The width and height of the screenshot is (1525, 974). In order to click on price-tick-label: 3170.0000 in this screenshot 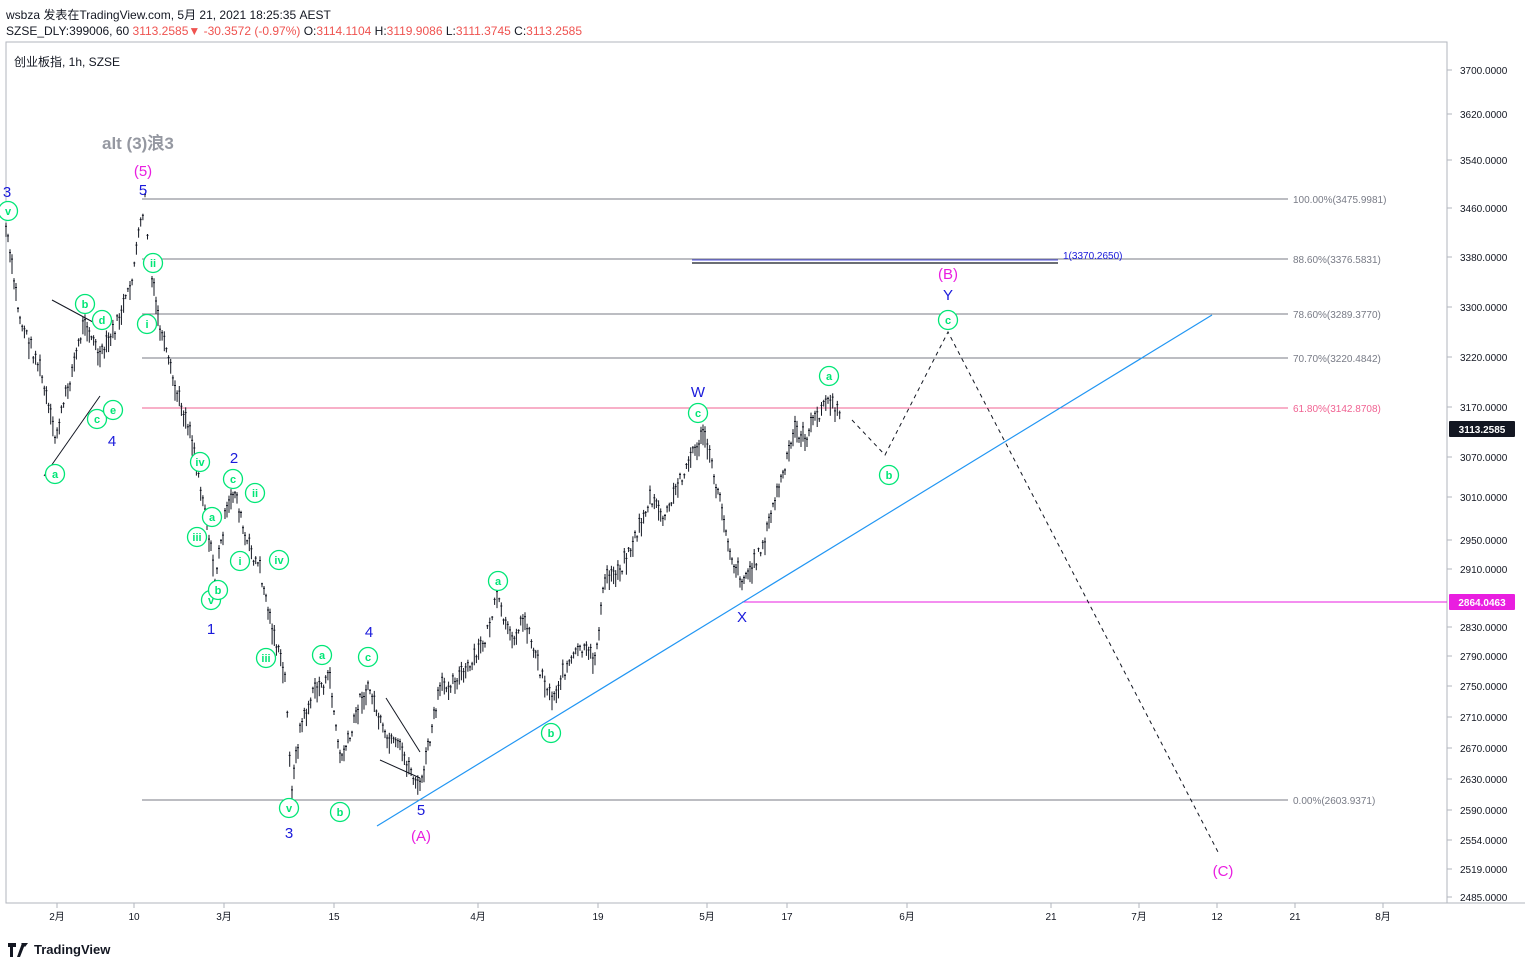, I will do `click(1484, 408)`.